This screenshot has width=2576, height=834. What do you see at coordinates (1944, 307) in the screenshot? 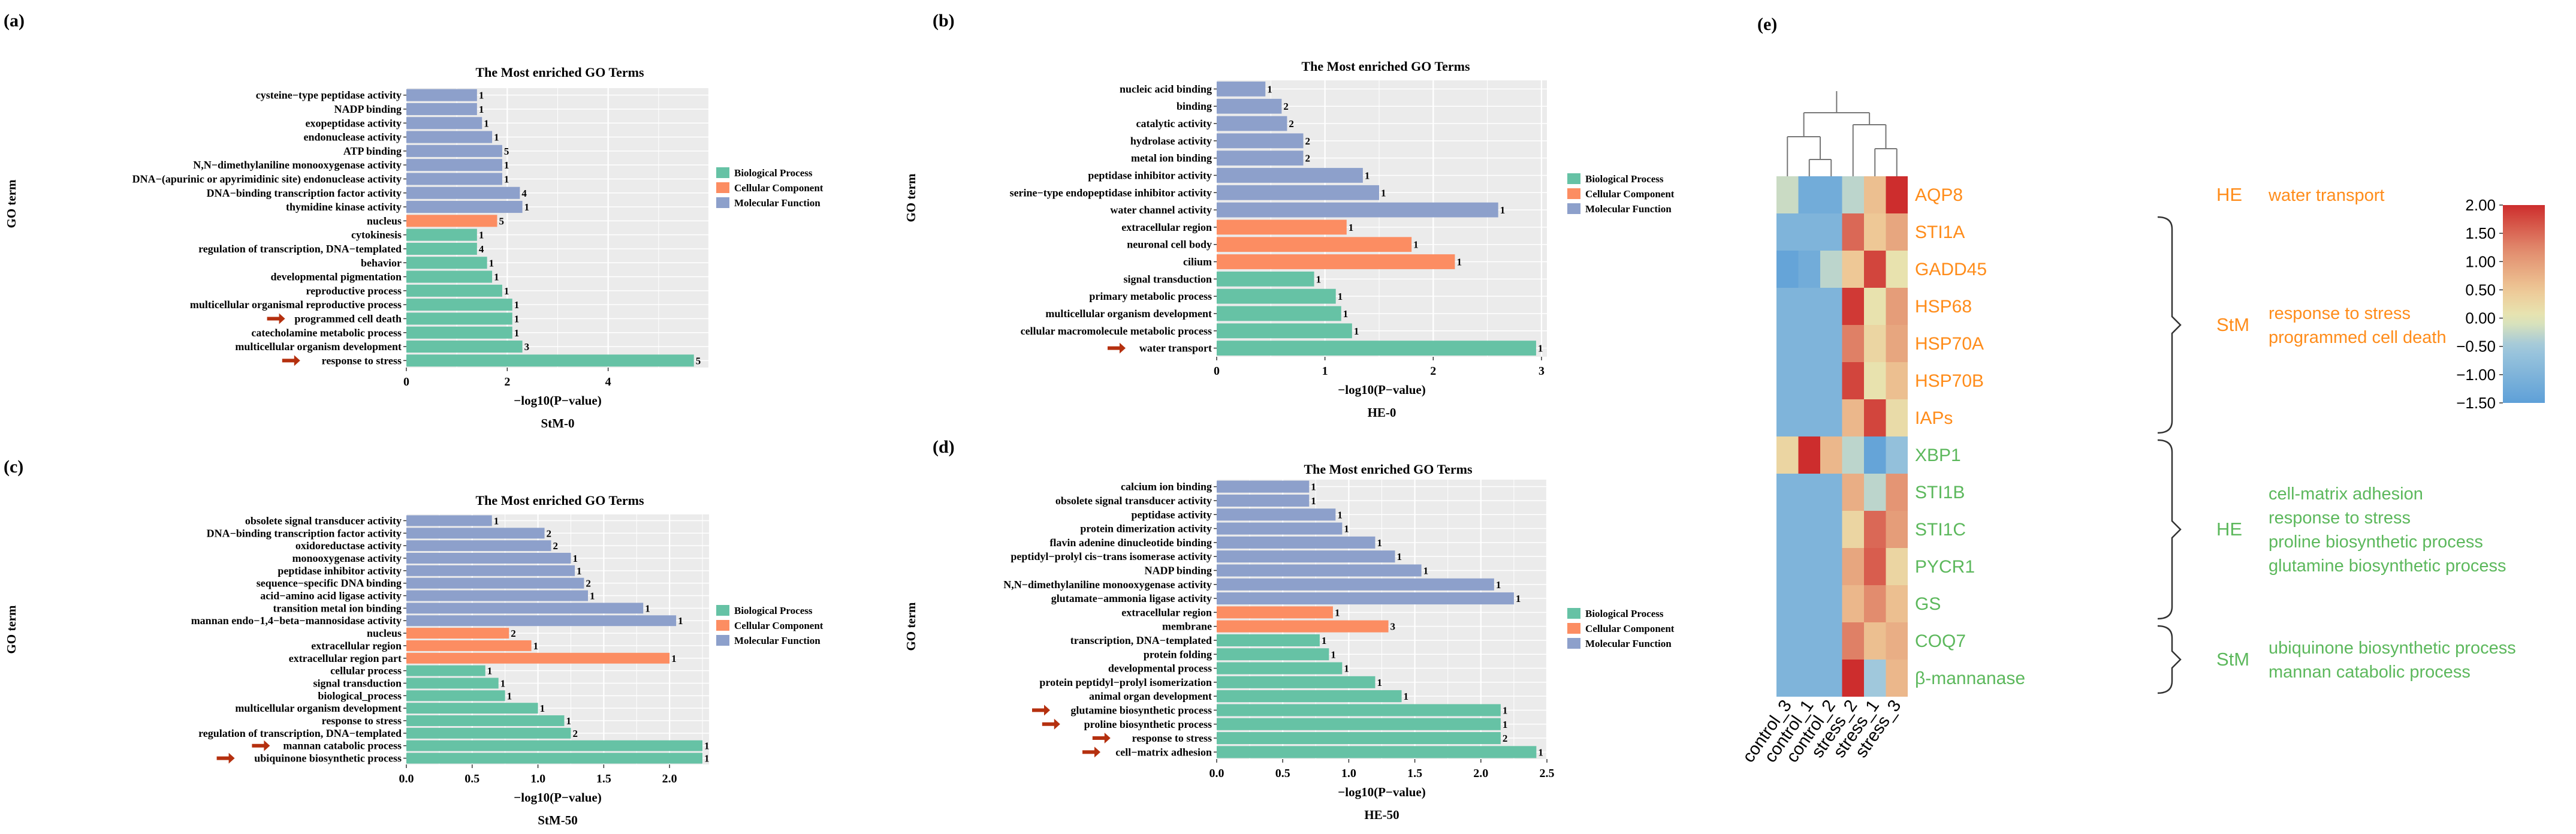
I see `heatmap-row-label: HSP68` at bounding box center [1944, 307].